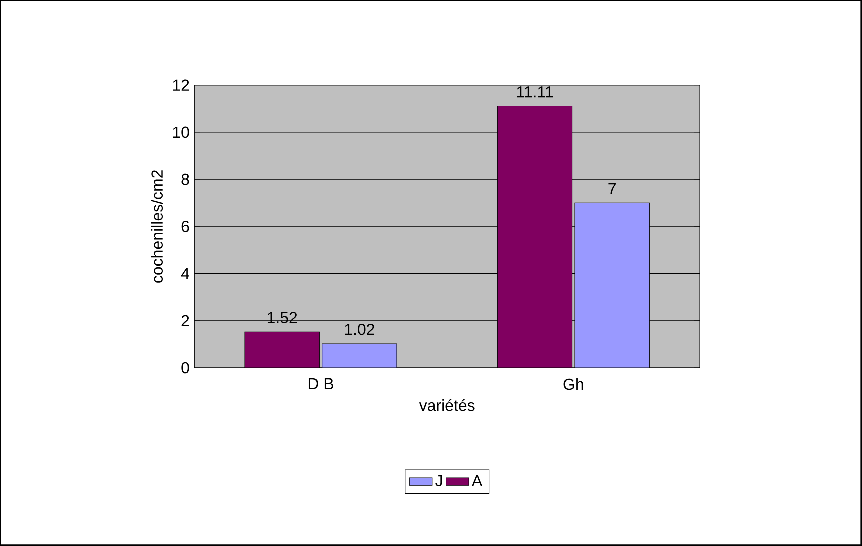 This screenshot has width=862, height=546. Describe the element at coordinates (612, 188) in the screenshot. I see `data-label: 7` at that location.